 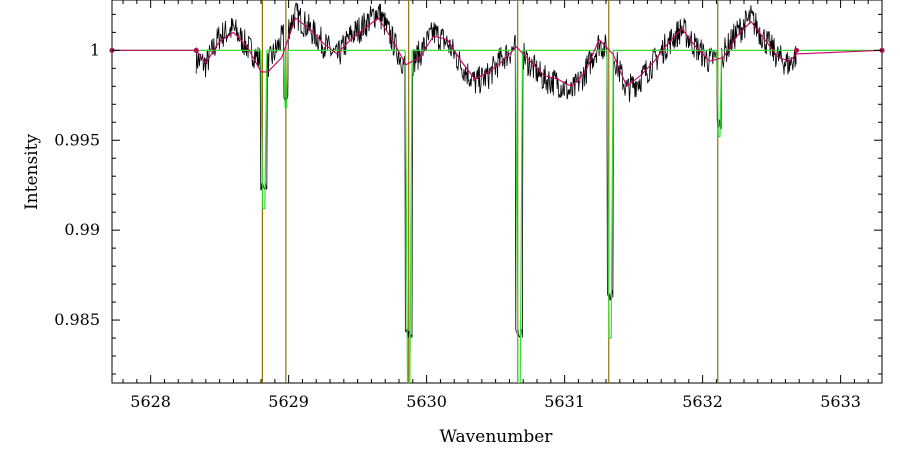 What do you see at coordinates (150, 401) in the screenshot?
I see `x-tick-label: 5628` at bounding box center [150, 401].